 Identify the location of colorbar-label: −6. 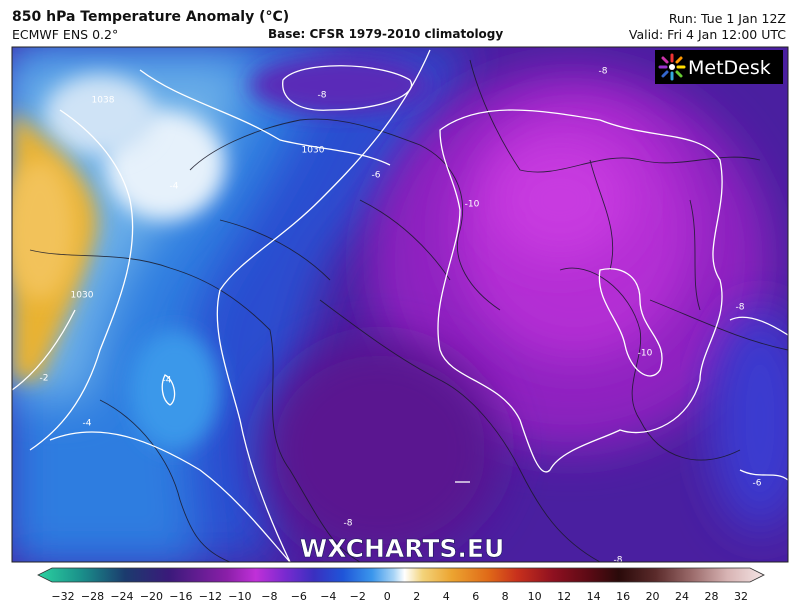
(299, 596).